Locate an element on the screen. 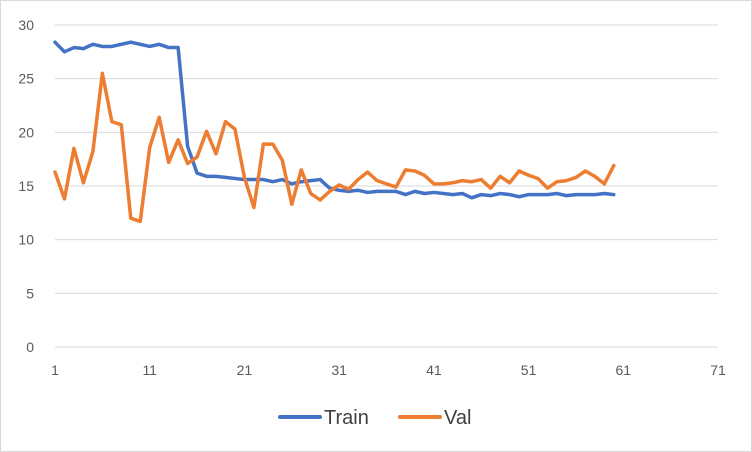 The image size is (752, 452). y-tick-label: 5 is located at coordinates (30, 293).